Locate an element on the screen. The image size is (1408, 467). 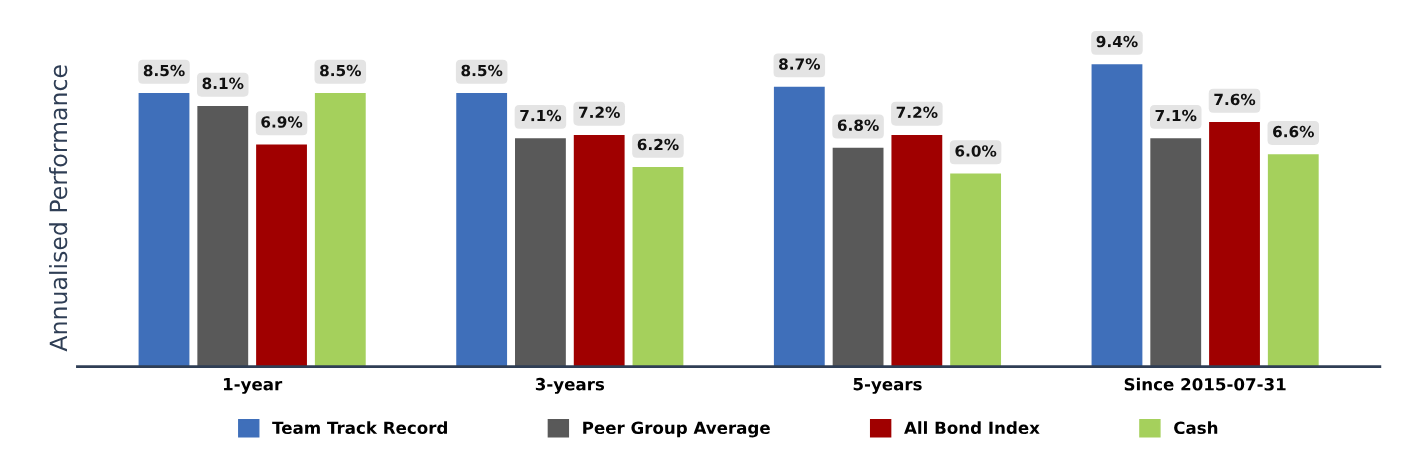
legend-label: Cash is located at coordinates (1196, 428).